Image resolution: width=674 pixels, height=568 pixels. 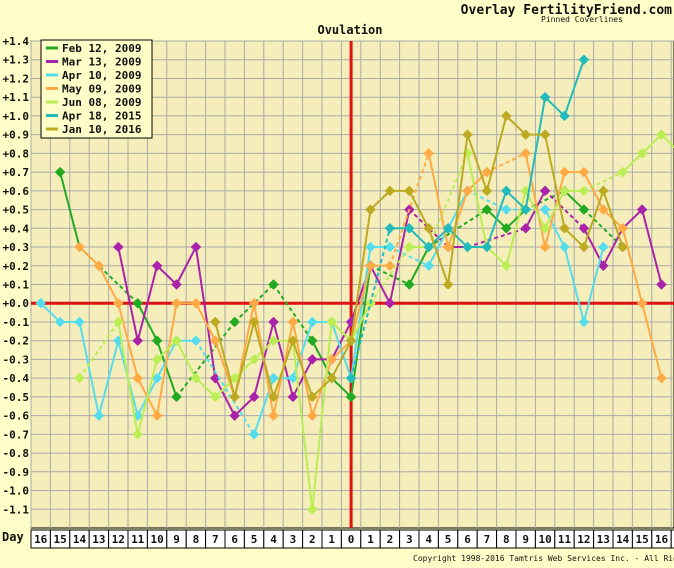 What do you see at coordinates (582, 19) in the screenshot?
I see `site-subtitle: Pinned Coverlines` at bounding box center [582, 19].